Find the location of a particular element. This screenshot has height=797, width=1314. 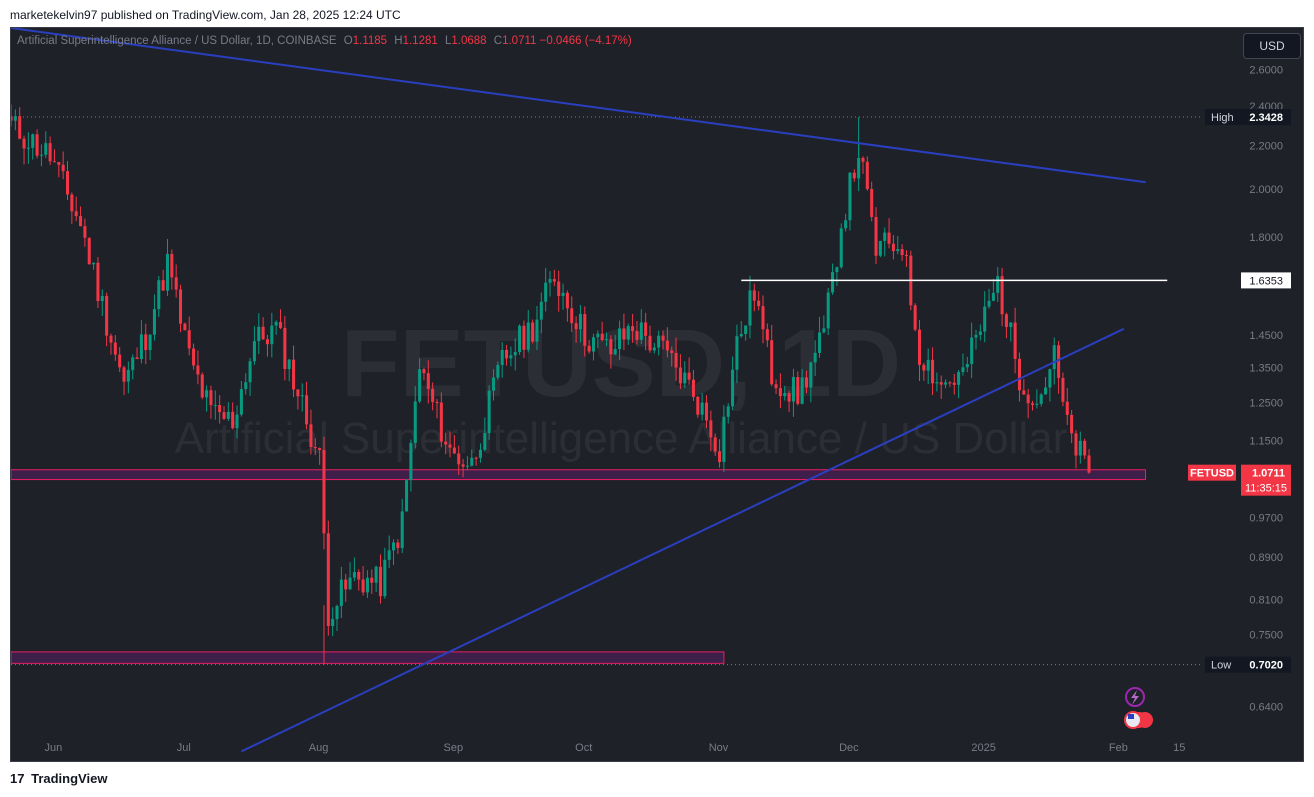

time-tick-label: Feb is located at coordinates (1118, 748).